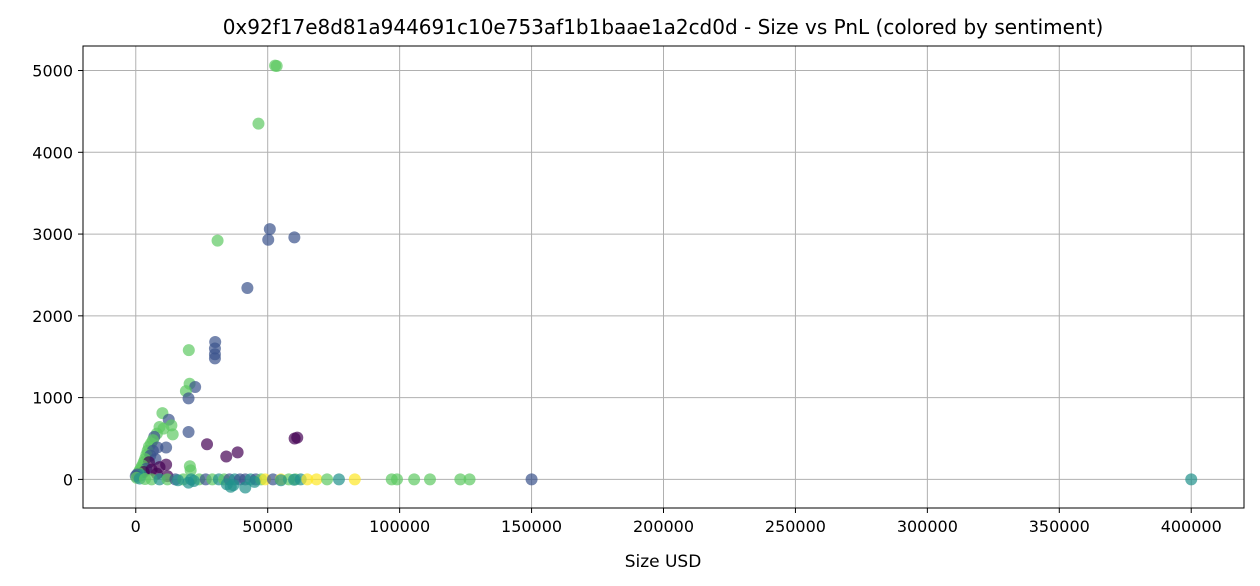 The width and height of the screenshot is (1260, 586). I want to click on y-tick-label: 4000, so click(52, 152).